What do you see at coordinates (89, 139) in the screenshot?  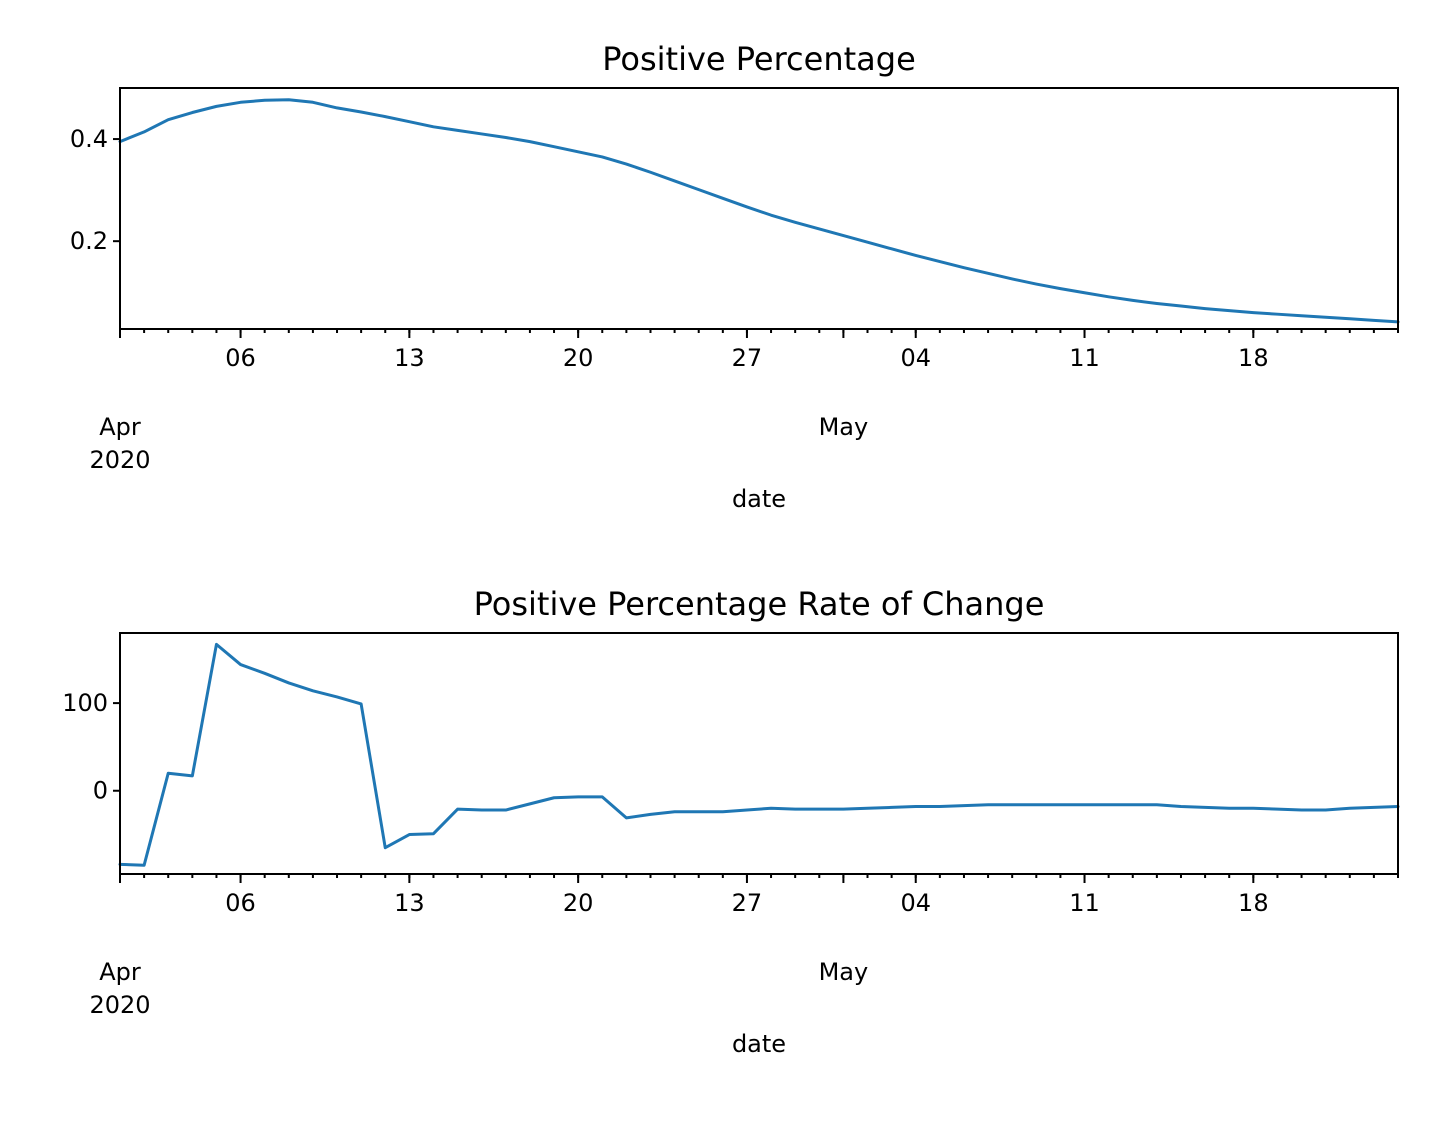 I see `y-tick-label: 0.4` at bounding box center [89, 139].